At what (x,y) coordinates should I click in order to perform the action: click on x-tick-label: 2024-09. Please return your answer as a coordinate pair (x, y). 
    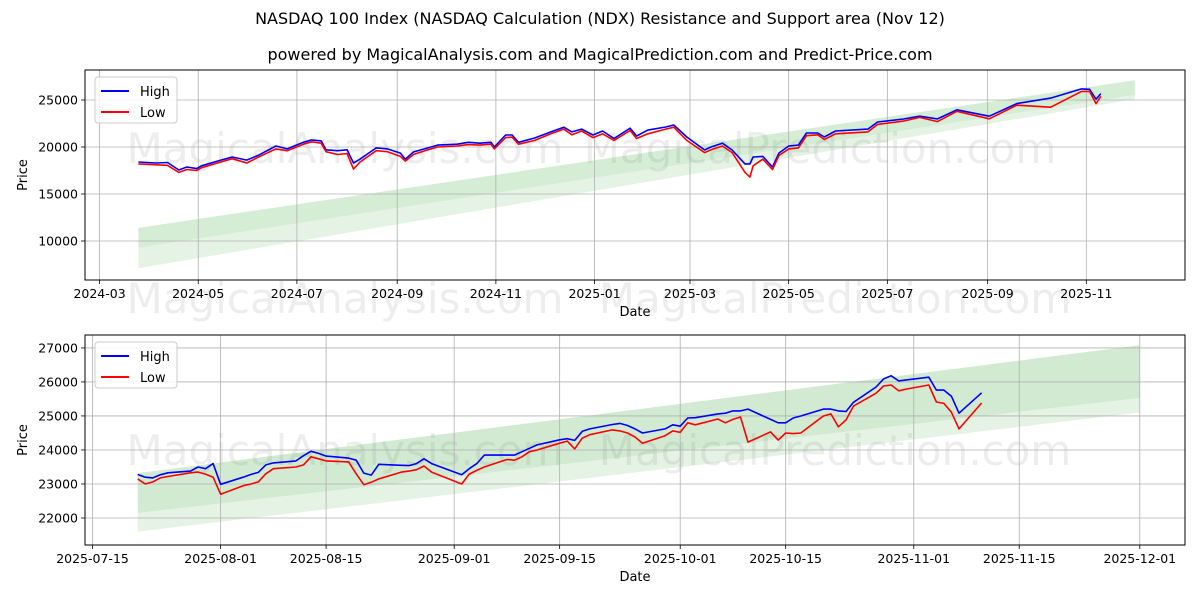
    Looking at the image, I should click on (397, 293).